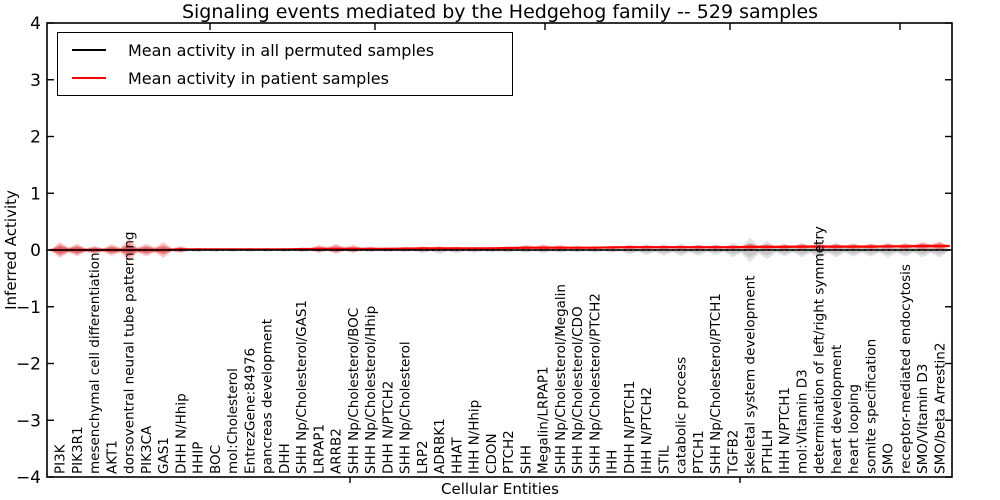 The image size is (1000, 500). Describe the element at coordinates (61, 458) in the screenshot. I see `x-category-label: PI3K` at that location.